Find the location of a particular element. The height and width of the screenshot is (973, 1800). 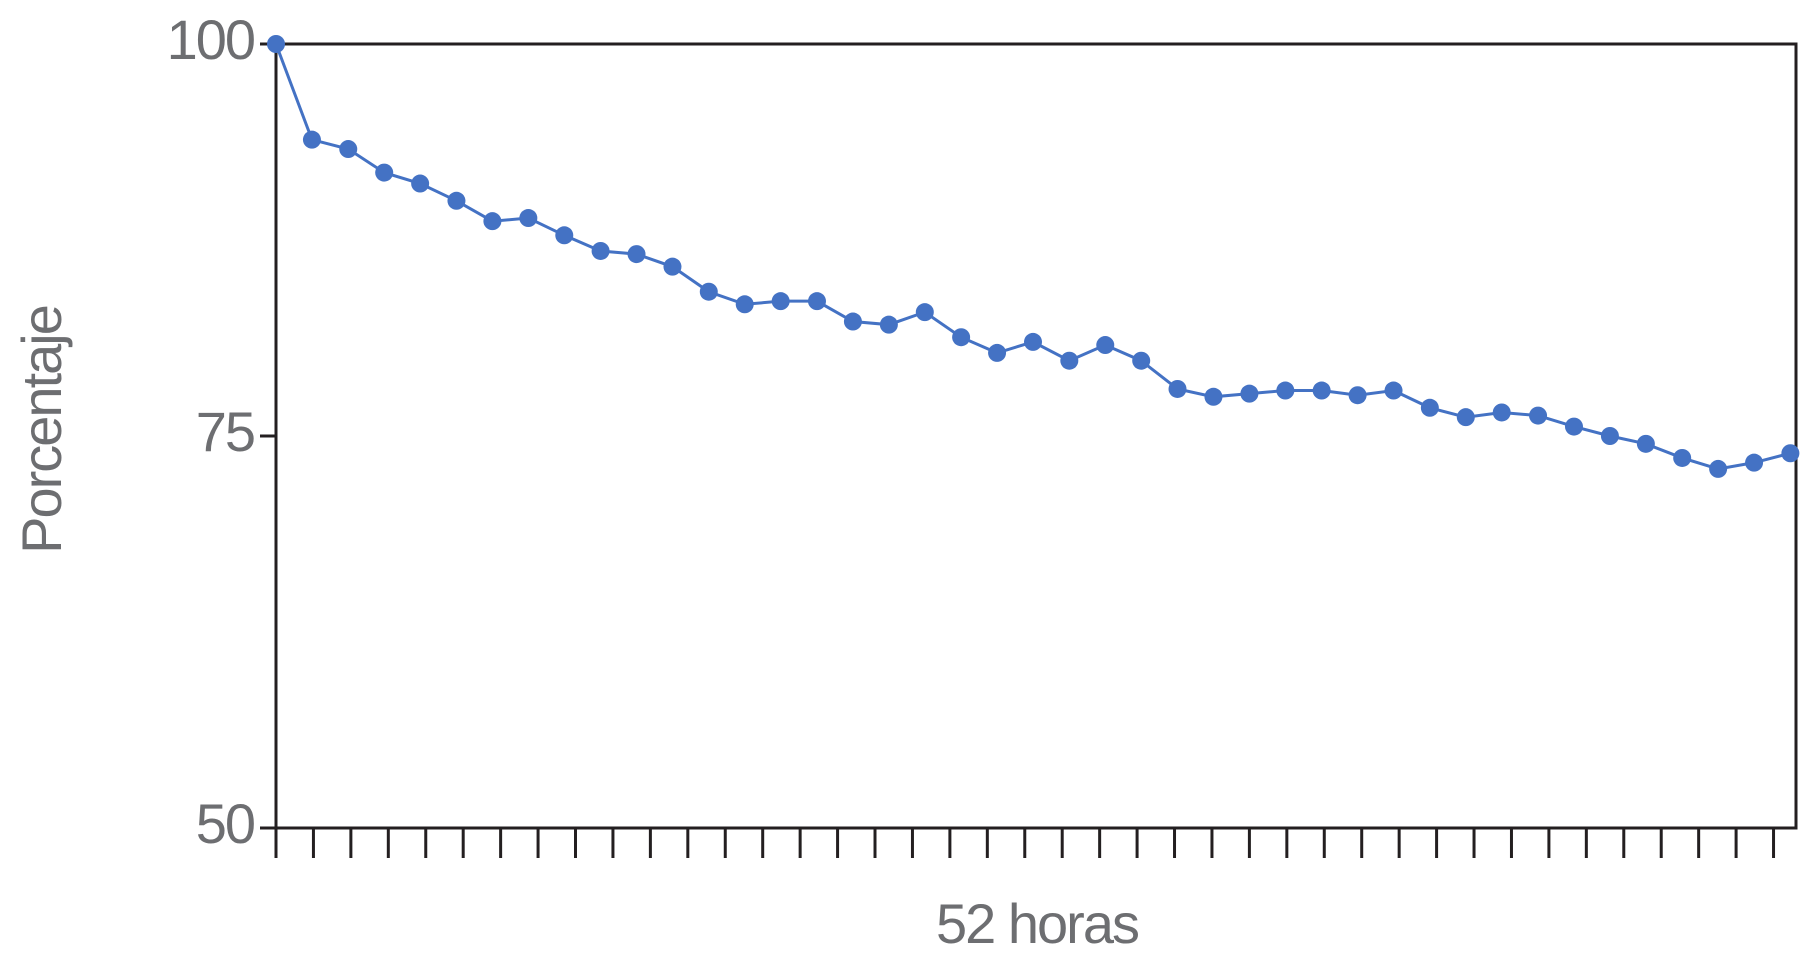

x-axis-title: 52 horas is located at coordinates (1037, 923).